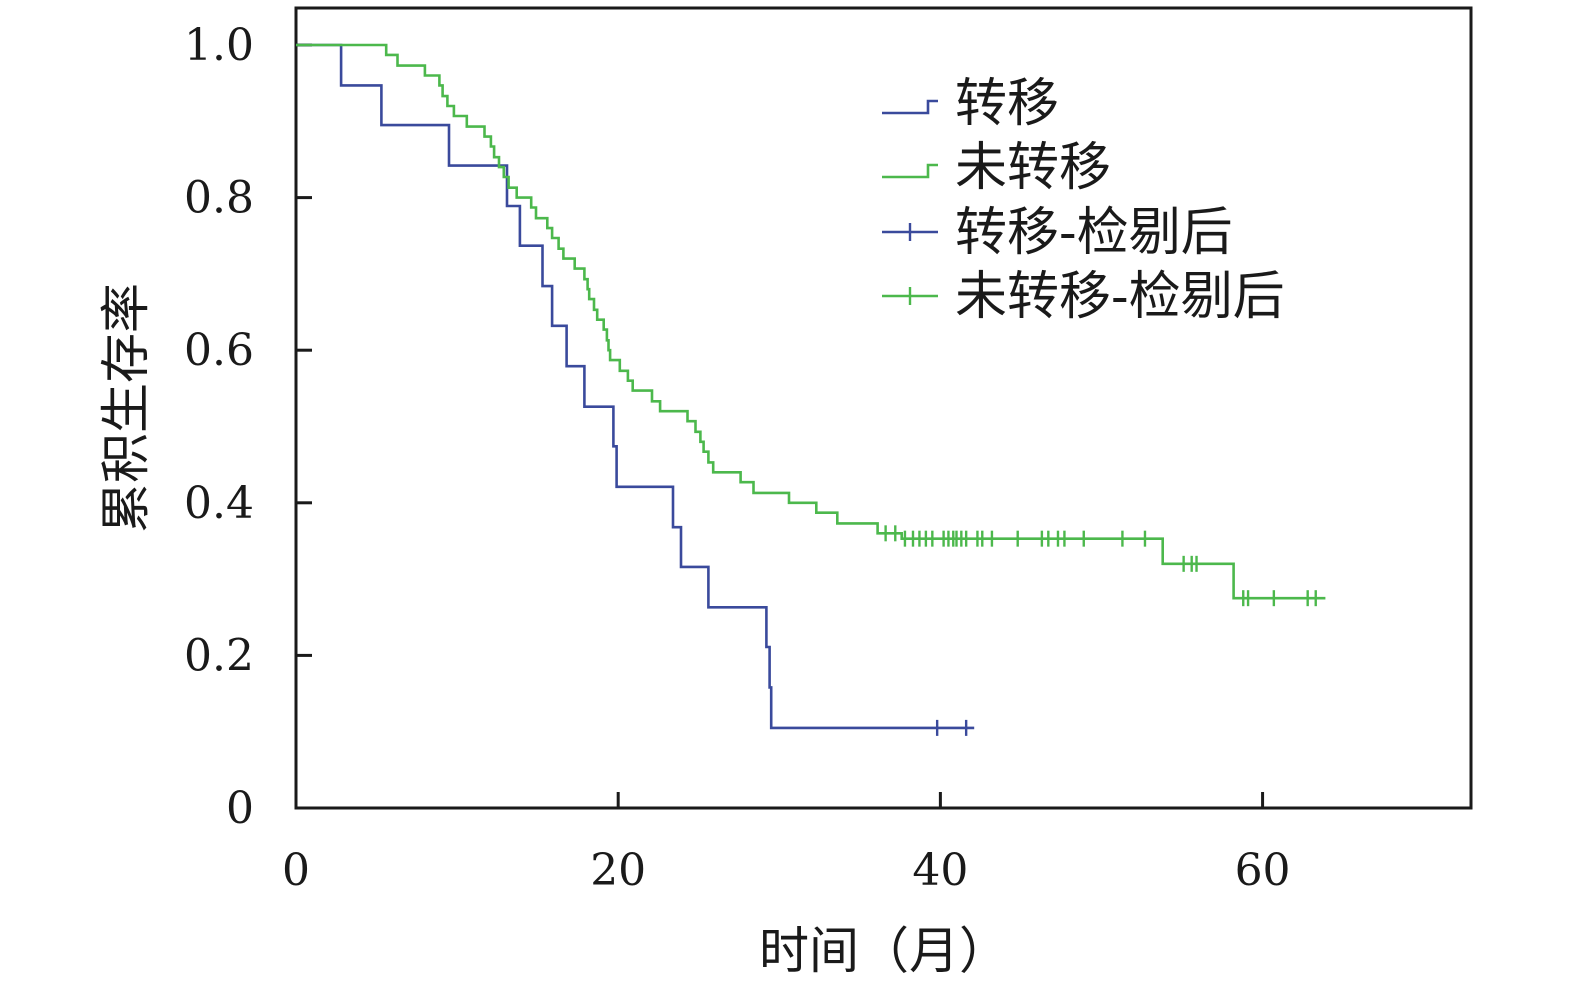  What do you see at coordinates (296, 870) in the screenshot?
I see `x-tick-label: 0` at bounding box center [296, 870].